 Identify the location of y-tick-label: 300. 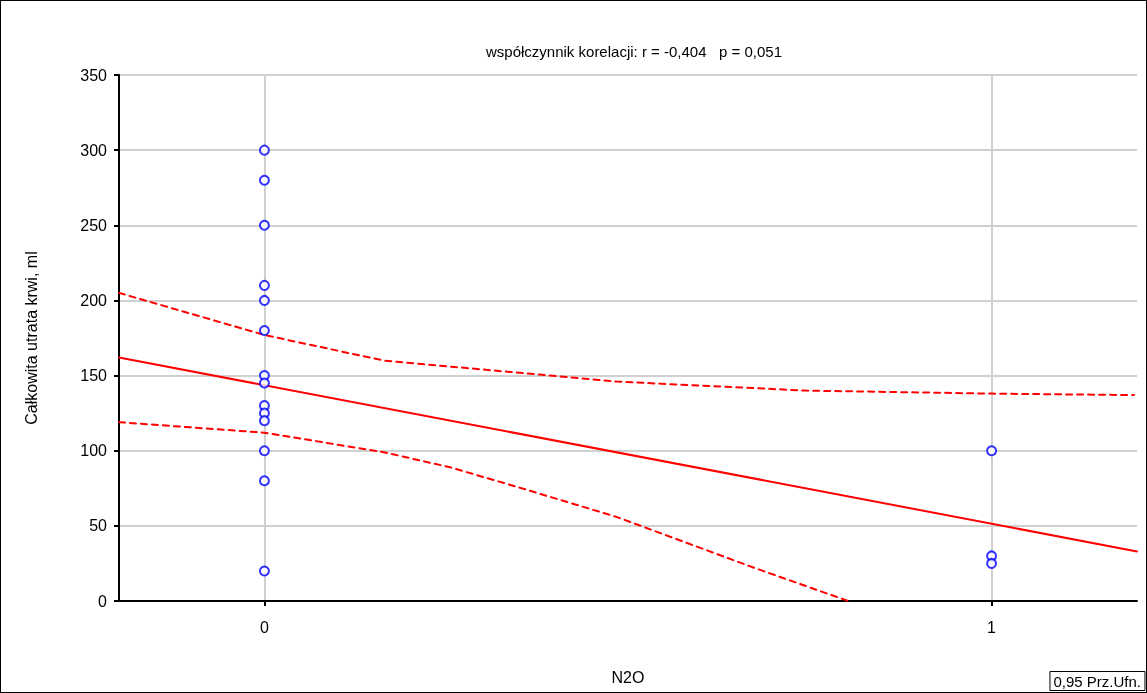
(94, 150).